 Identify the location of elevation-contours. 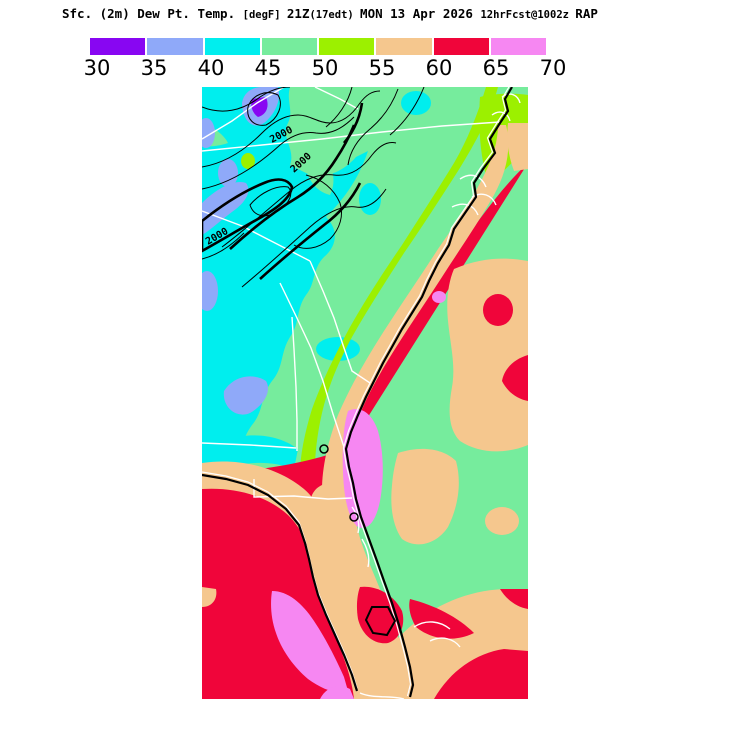
(313, 187).